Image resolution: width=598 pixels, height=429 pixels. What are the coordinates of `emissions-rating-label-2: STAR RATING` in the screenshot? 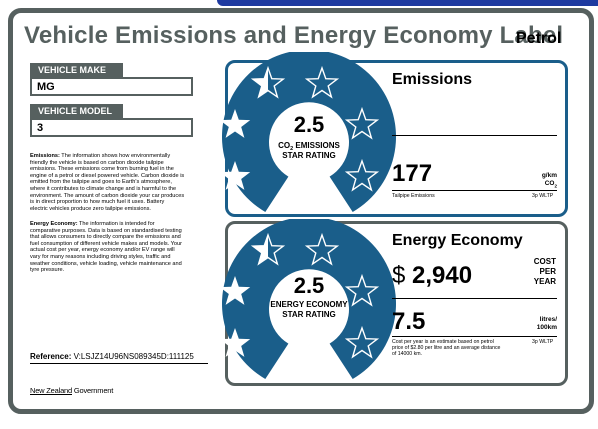 It's located at (308, 155).